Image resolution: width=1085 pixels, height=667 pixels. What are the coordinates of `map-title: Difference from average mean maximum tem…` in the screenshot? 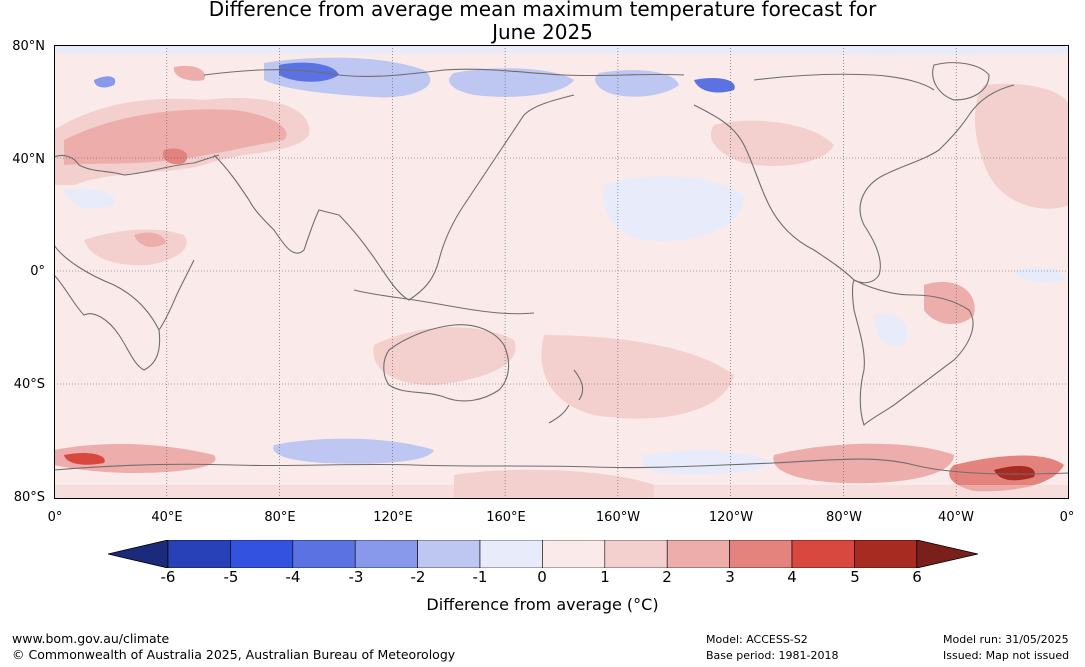 It's located at (542, 22).